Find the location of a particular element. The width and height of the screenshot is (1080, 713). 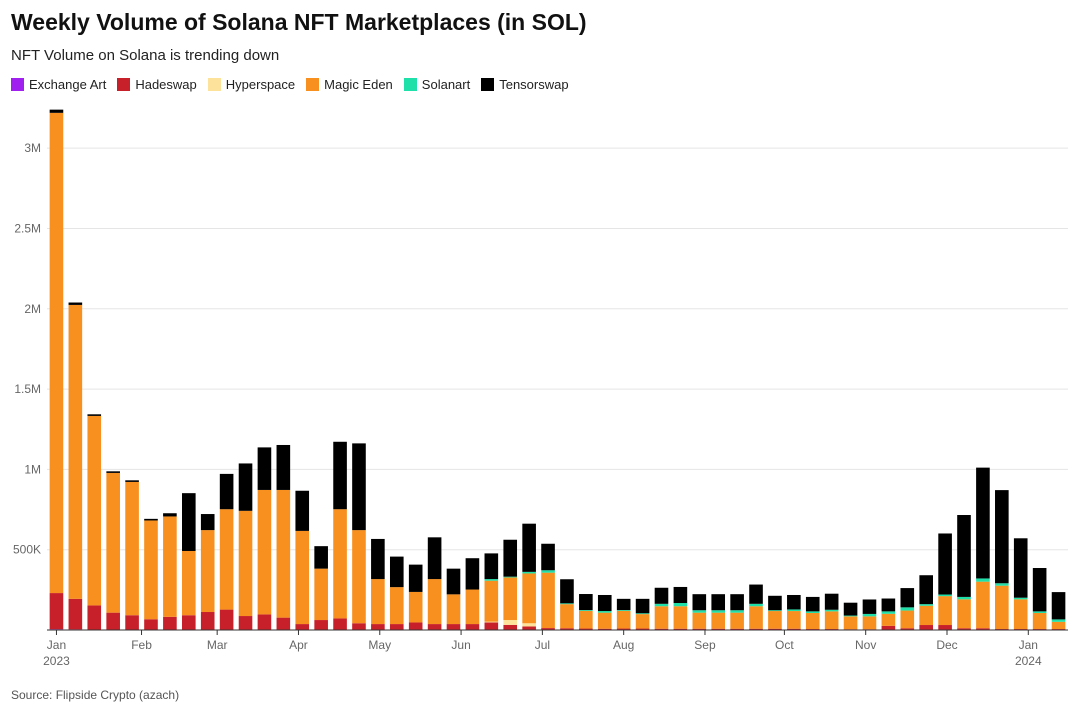

x-tick-label: Apr is located at coordinates (298, 645).